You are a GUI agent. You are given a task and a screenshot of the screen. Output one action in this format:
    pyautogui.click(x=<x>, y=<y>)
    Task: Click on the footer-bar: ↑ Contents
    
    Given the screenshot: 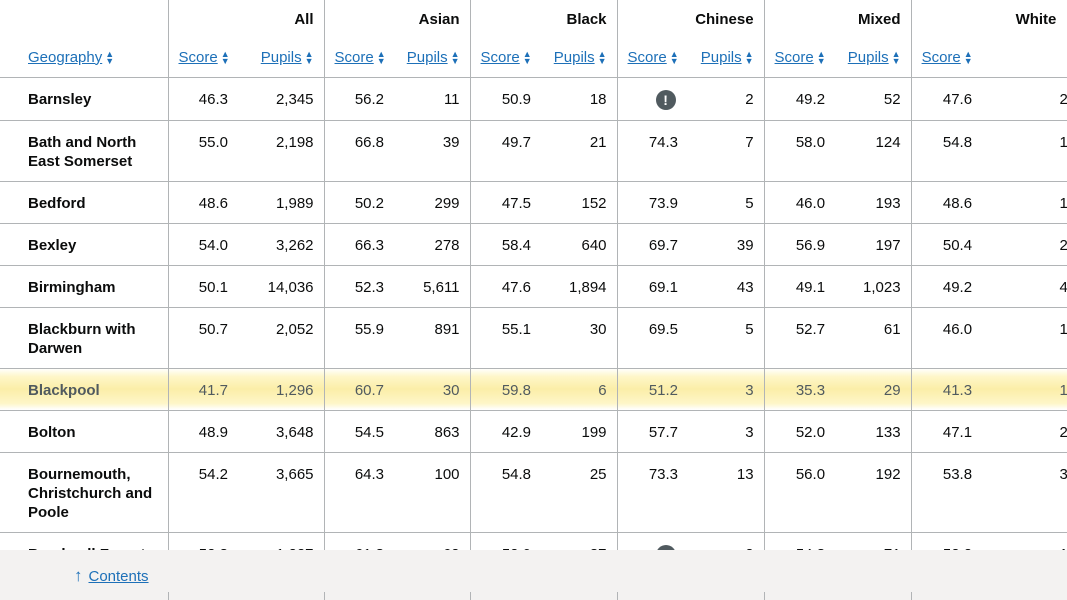 What is the action you would take?
    pyautogui.click(x=533, y=575)
    